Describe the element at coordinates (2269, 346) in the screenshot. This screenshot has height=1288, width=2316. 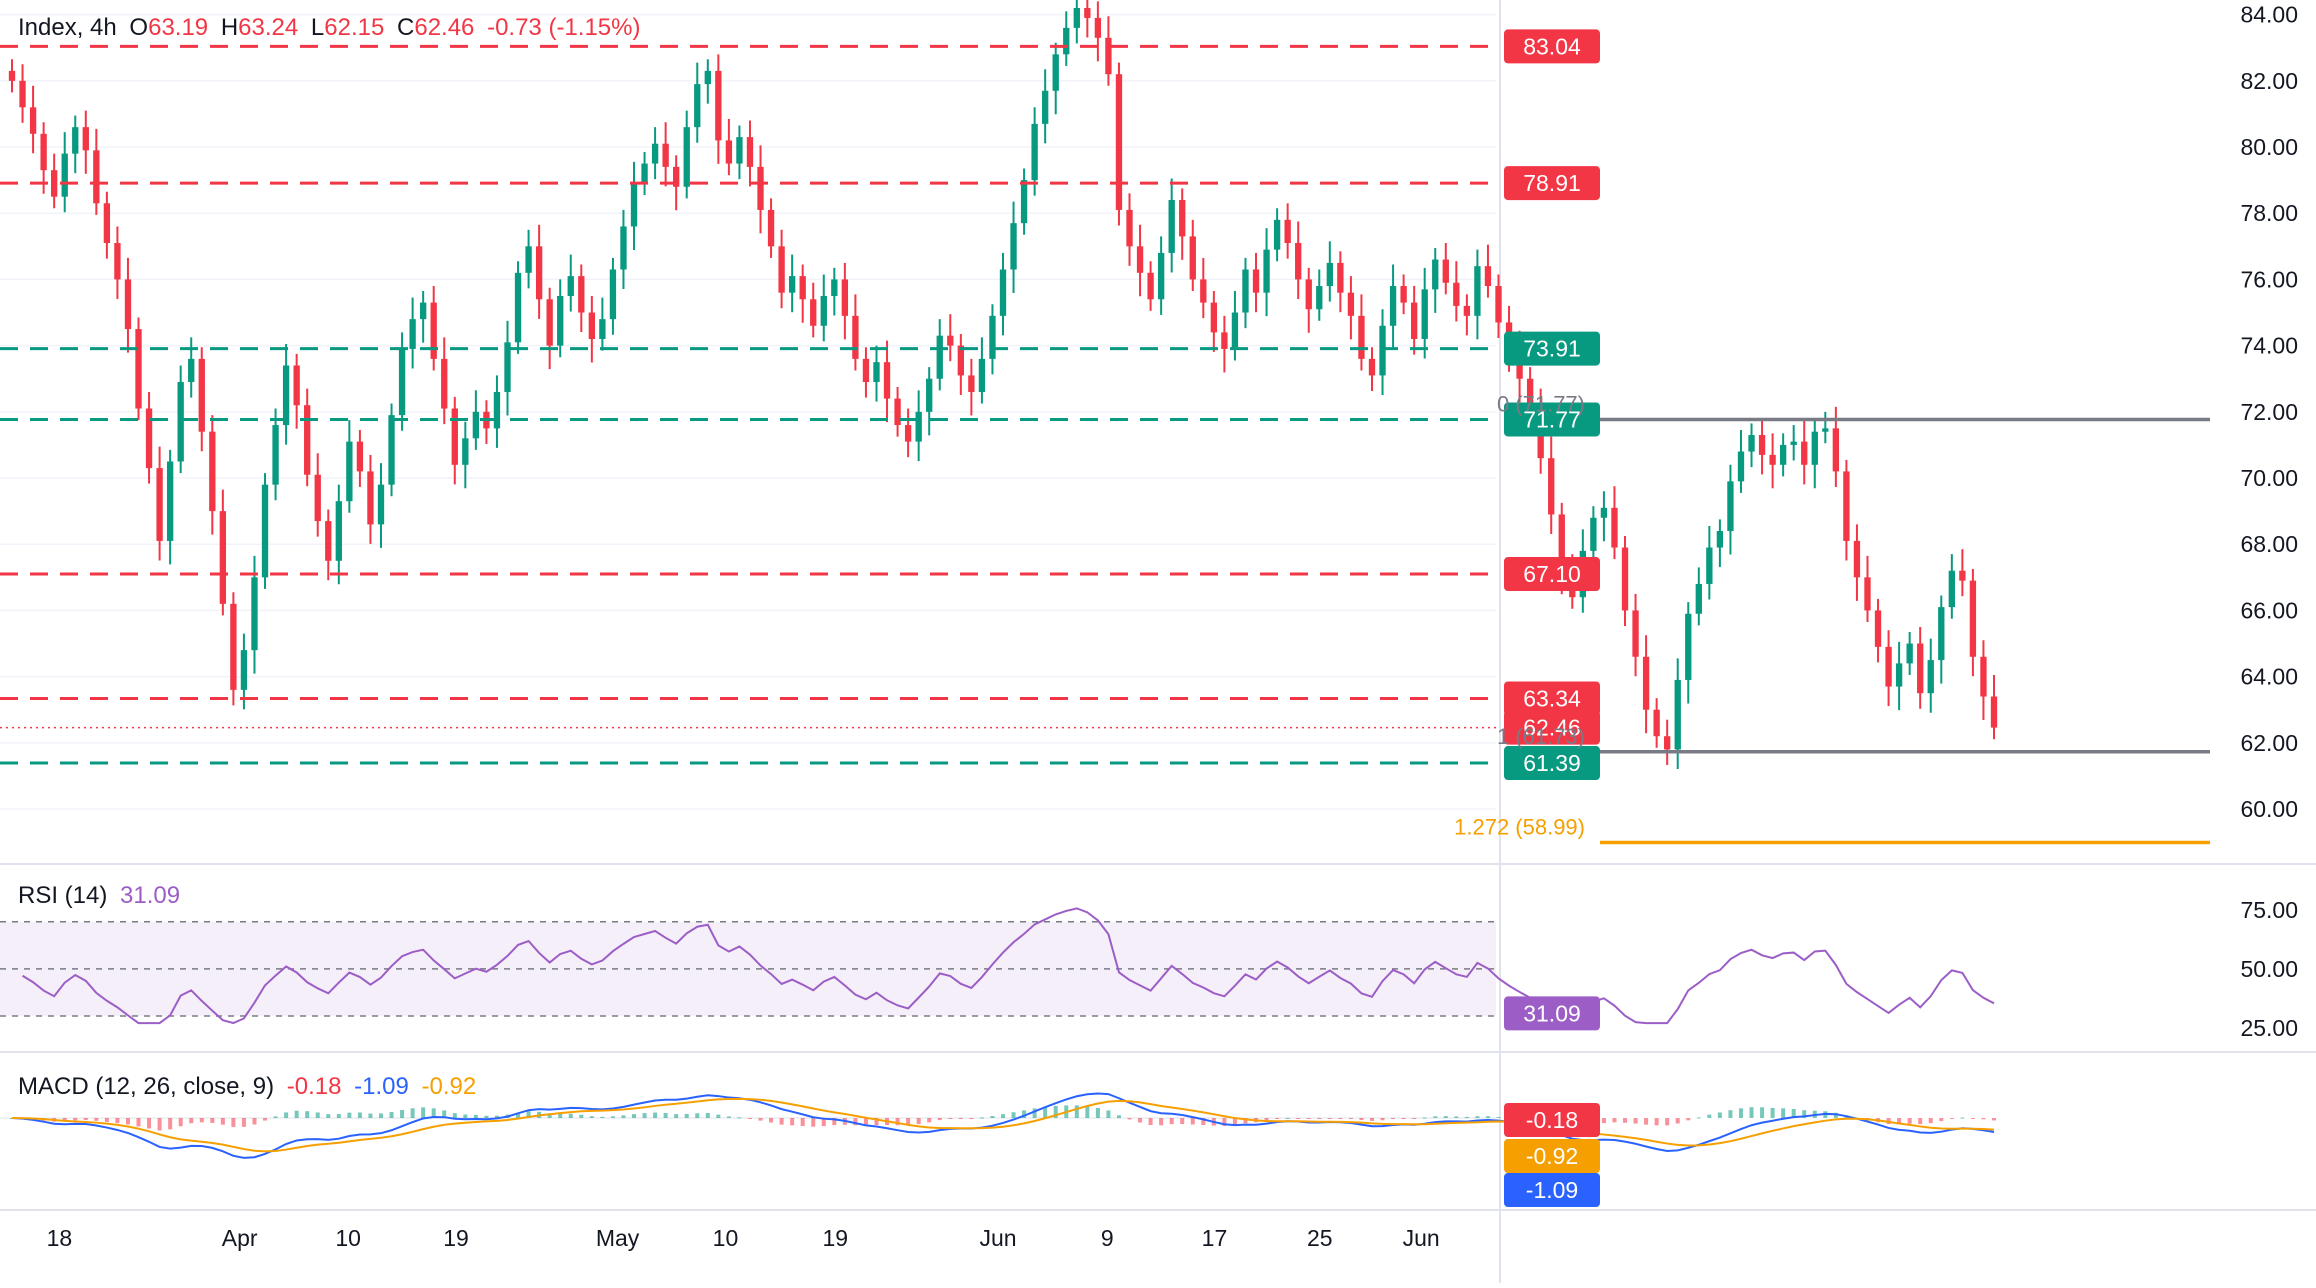
I see `y-tick-label: 74.00` at that location.